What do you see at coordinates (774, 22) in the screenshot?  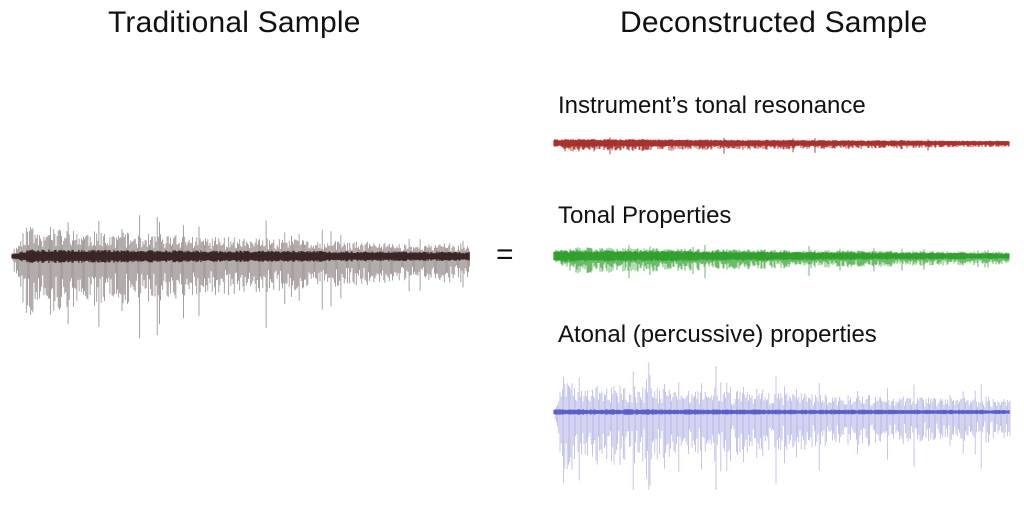 I see `deconstructed-sample-heading: Deconstructed Sample` at bounding box center [774, 22].